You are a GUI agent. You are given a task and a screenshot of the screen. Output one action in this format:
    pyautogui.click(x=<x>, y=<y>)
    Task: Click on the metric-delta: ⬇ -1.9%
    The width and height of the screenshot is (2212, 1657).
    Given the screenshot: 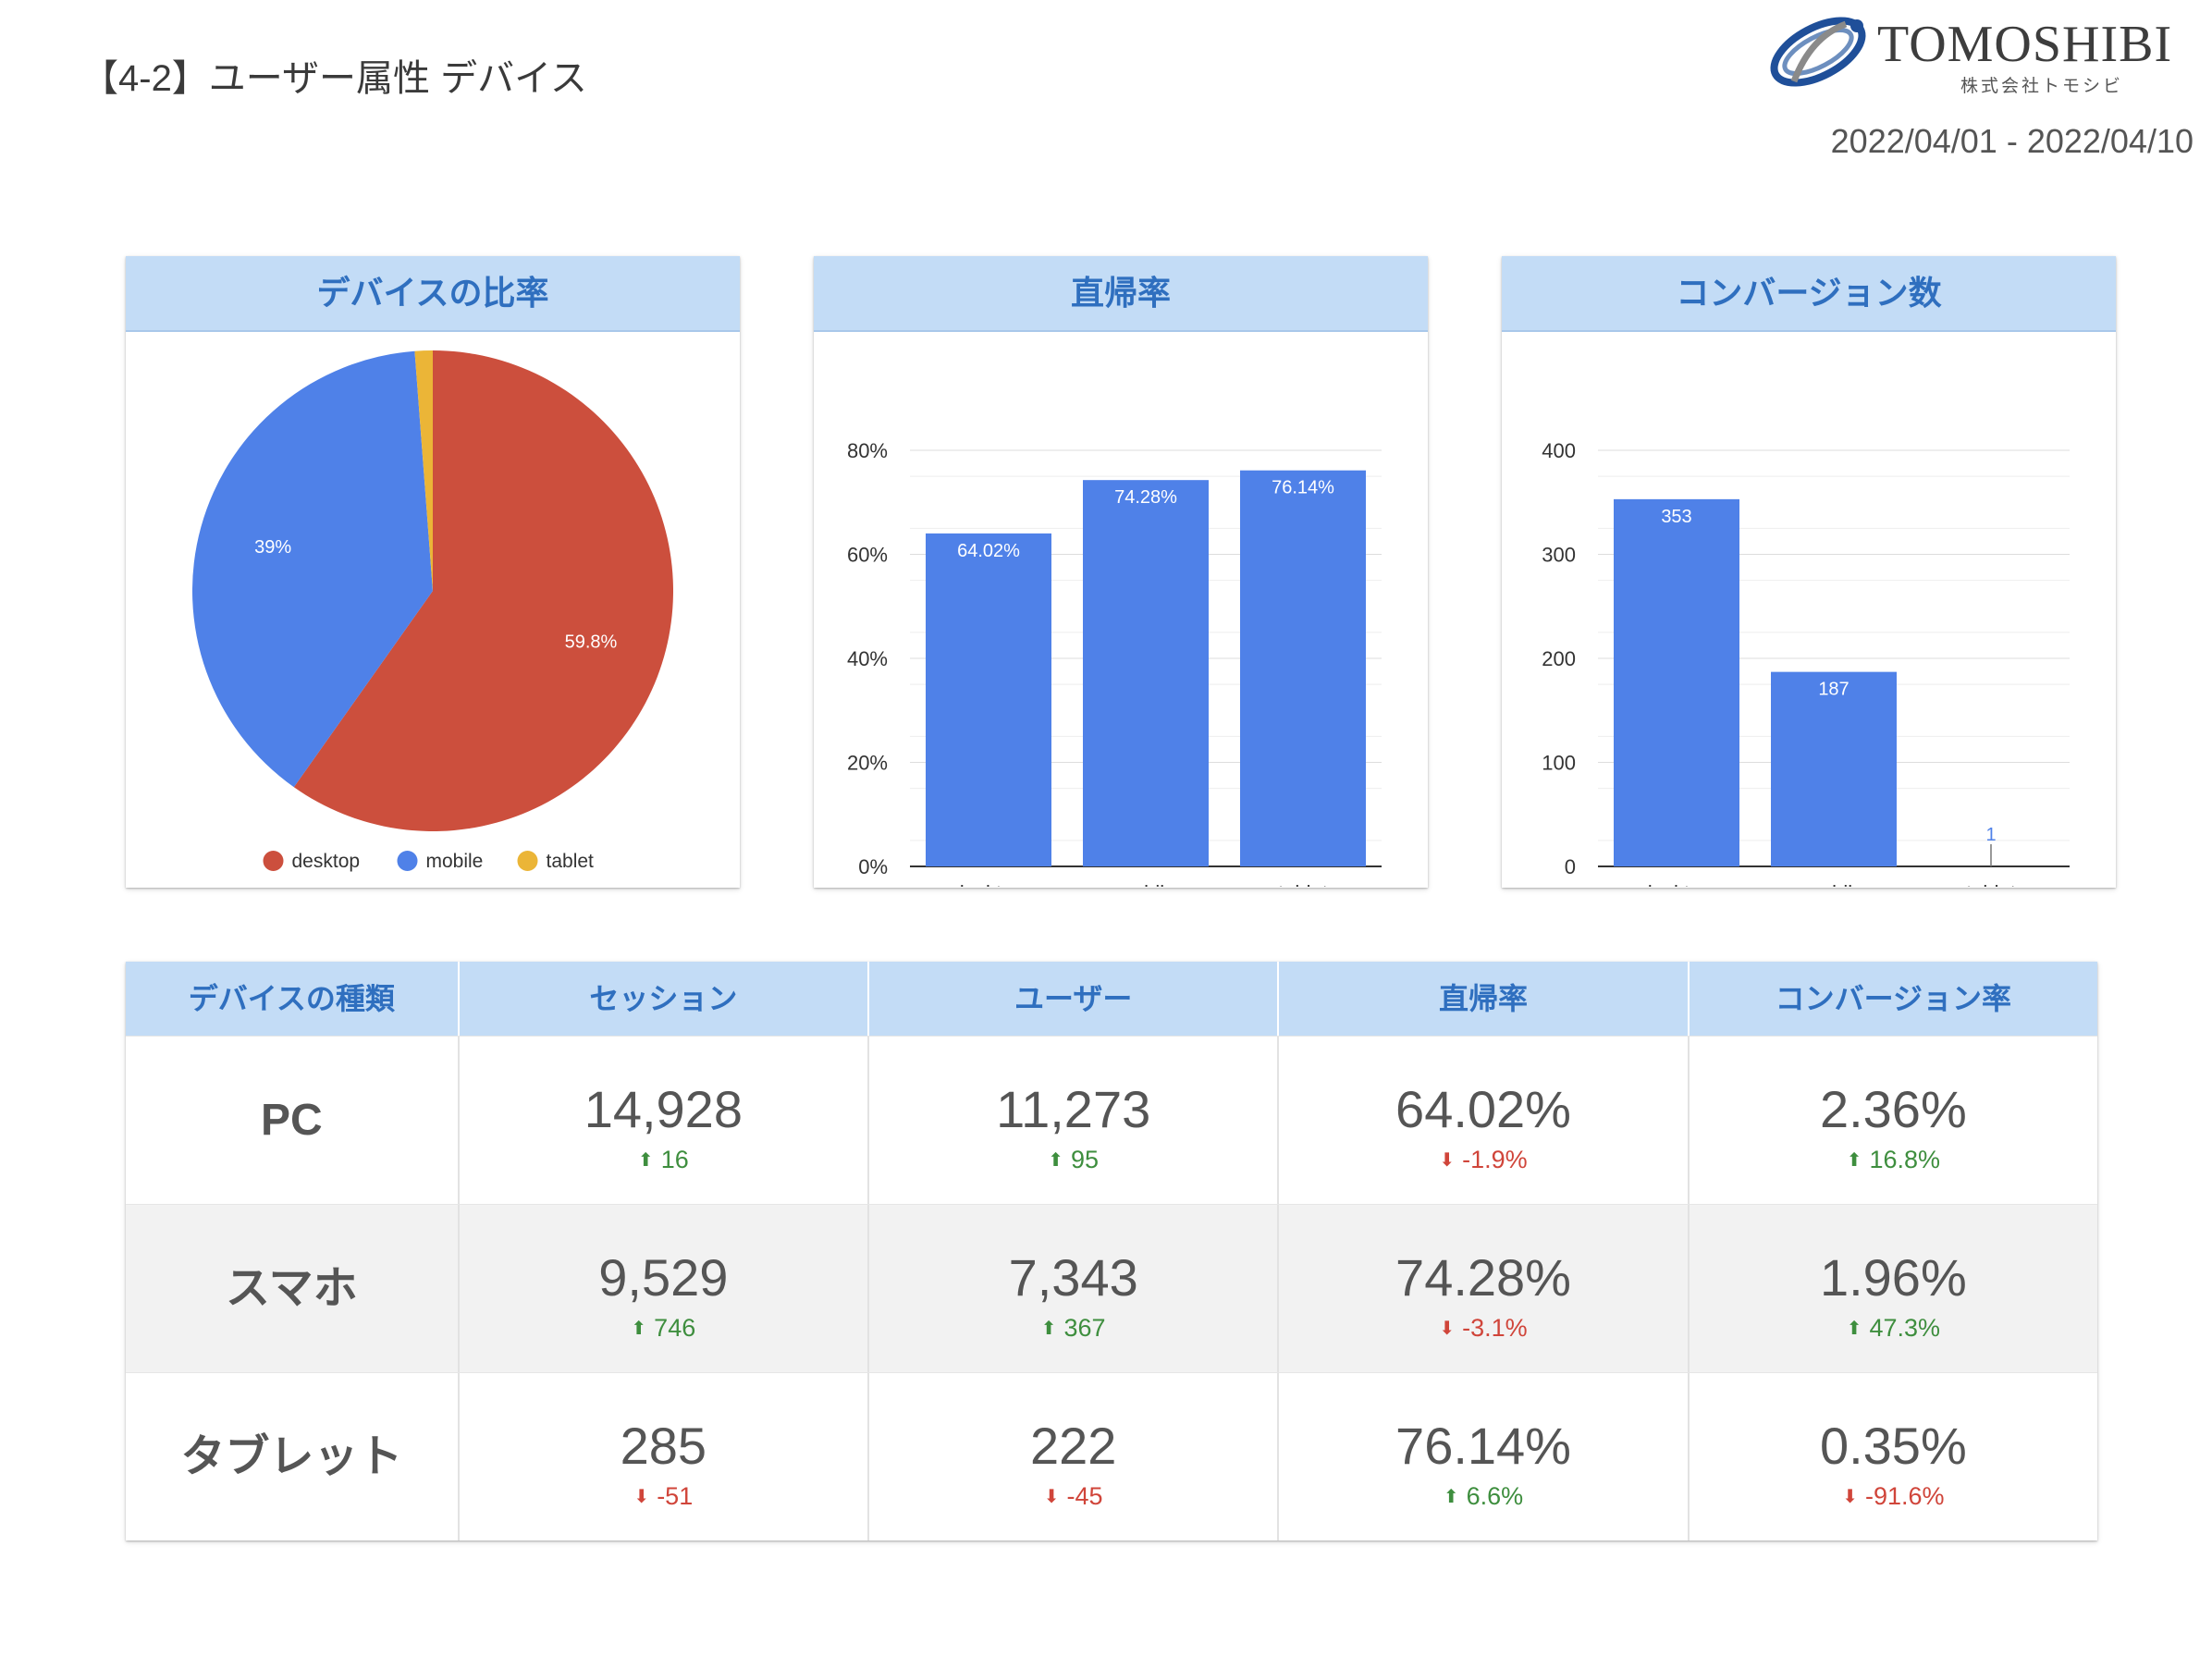 What is the action you would take?
    pyautogui.click(x=1483, y=1160)
    